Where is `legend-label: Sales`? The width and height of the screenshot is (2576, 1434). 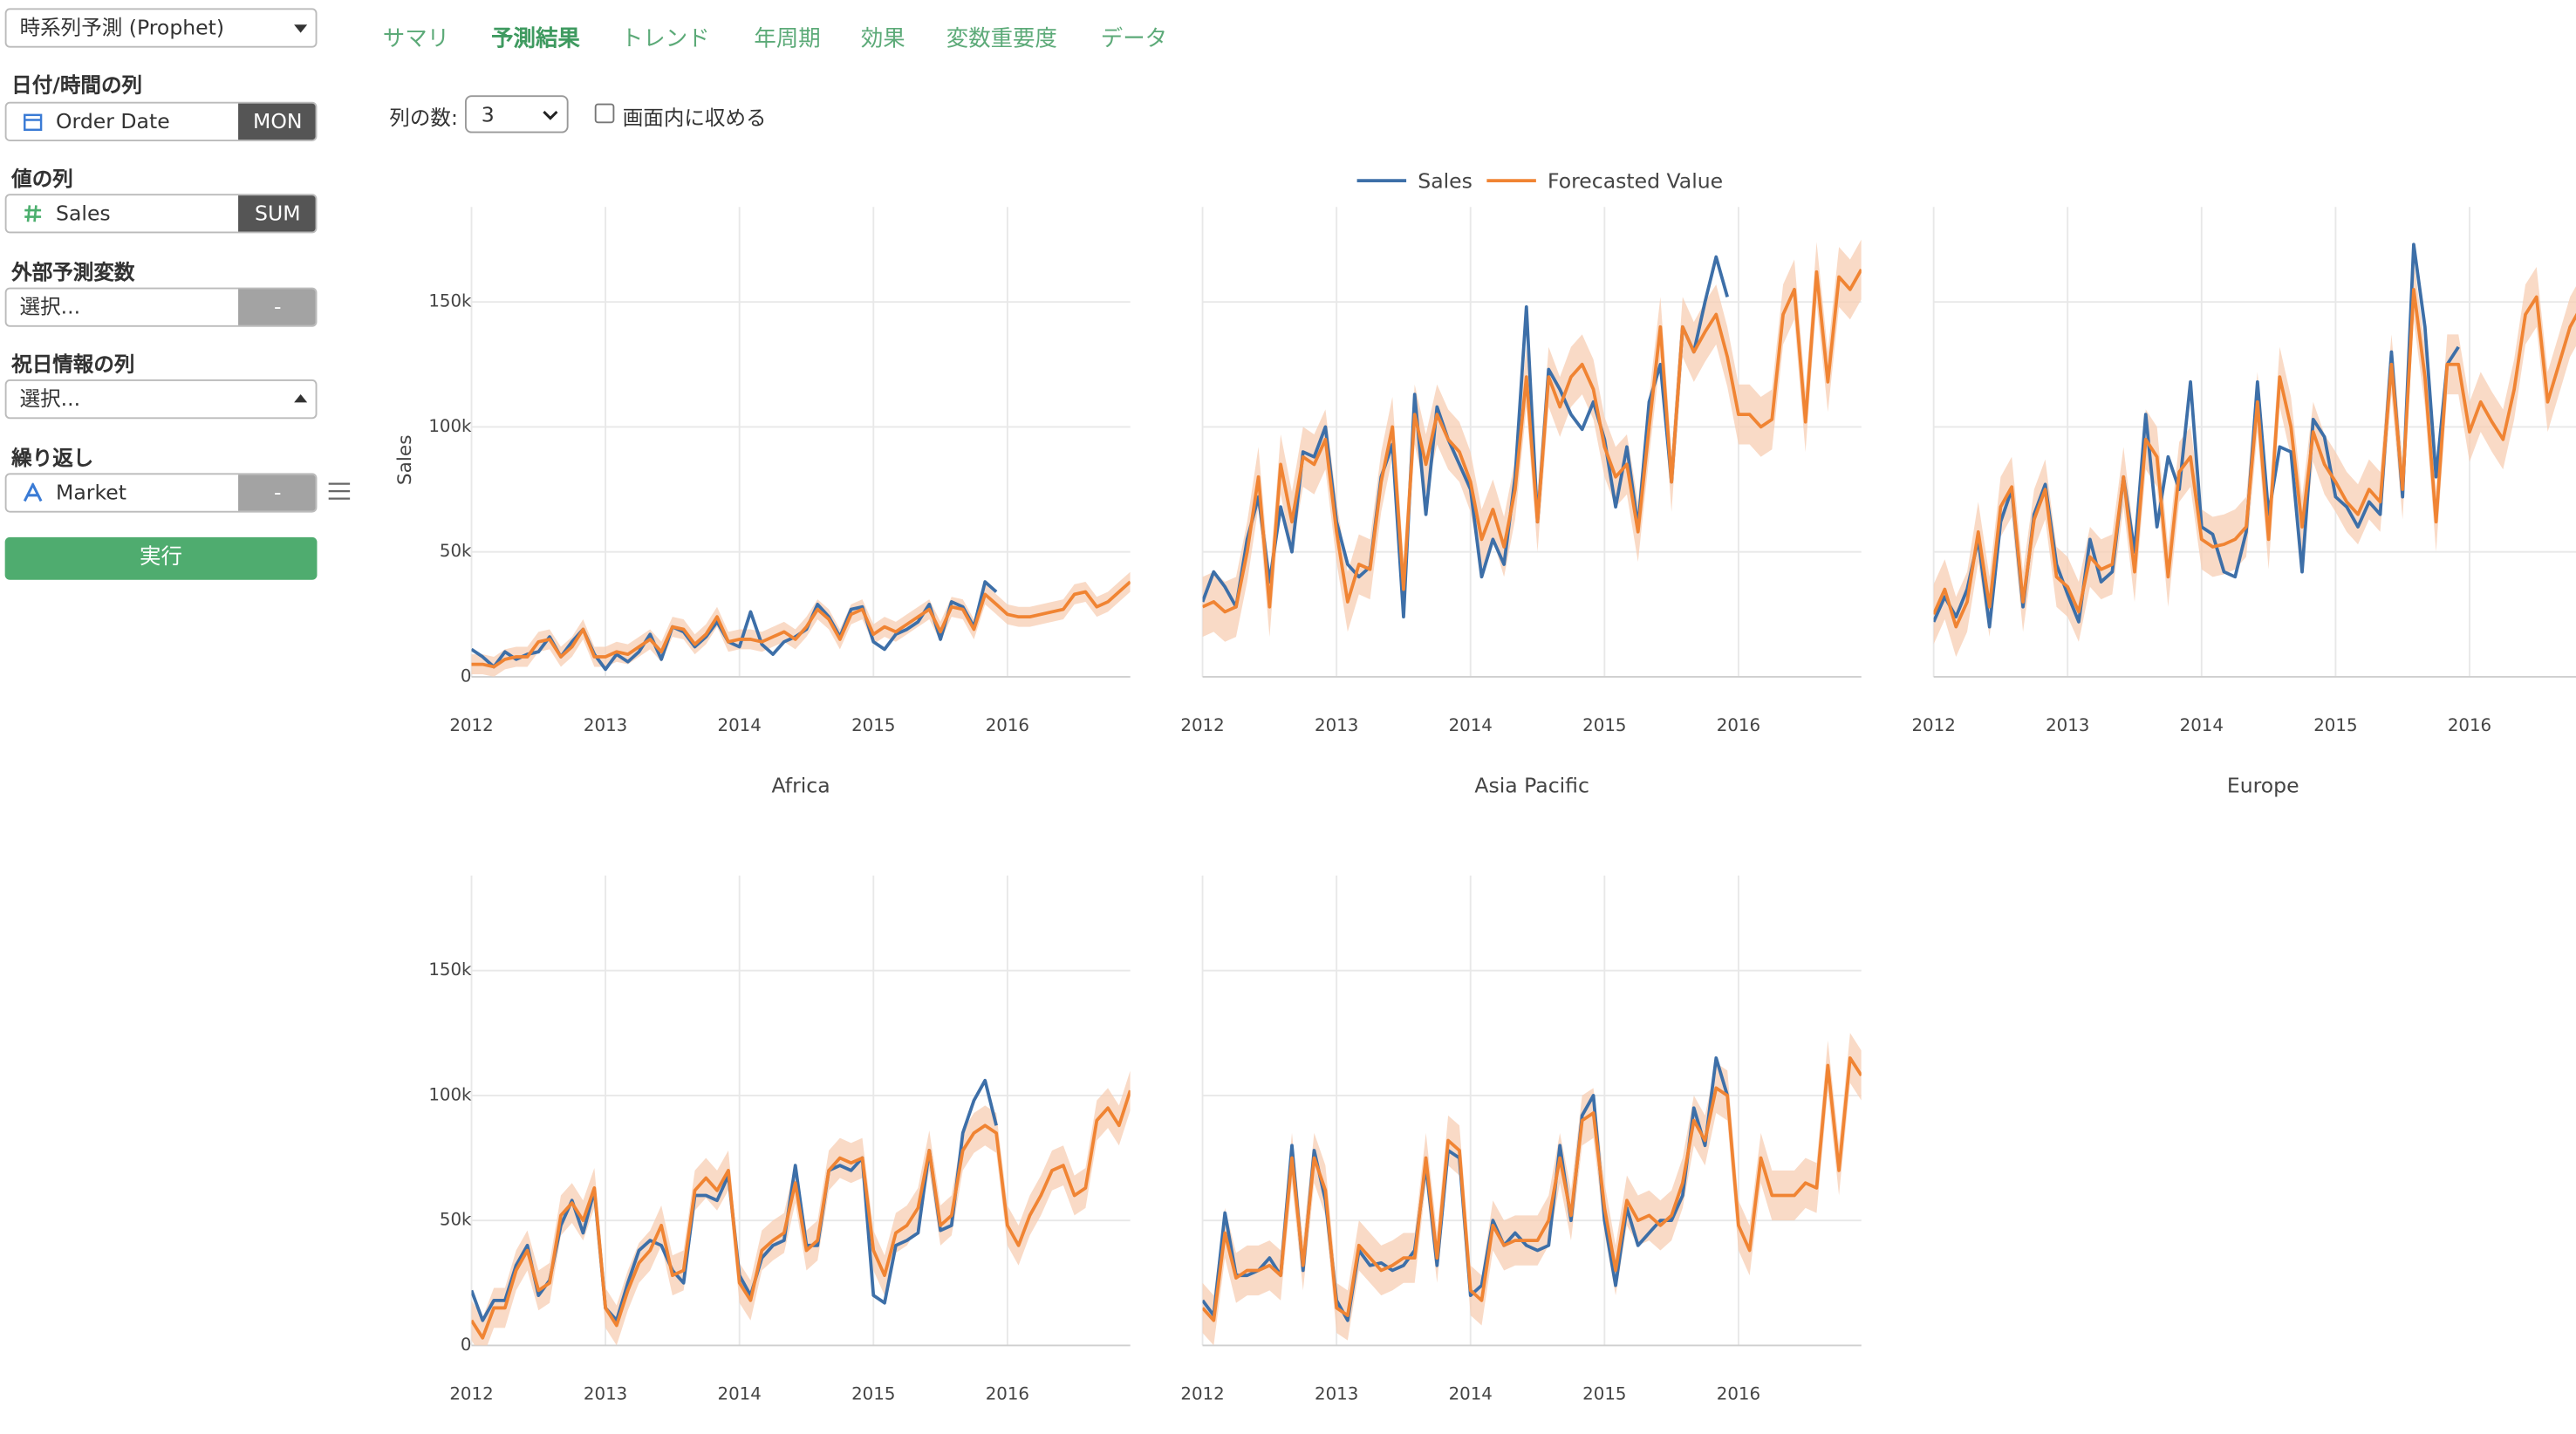
legend-label: Sales is located at coordinates (1445, 181).